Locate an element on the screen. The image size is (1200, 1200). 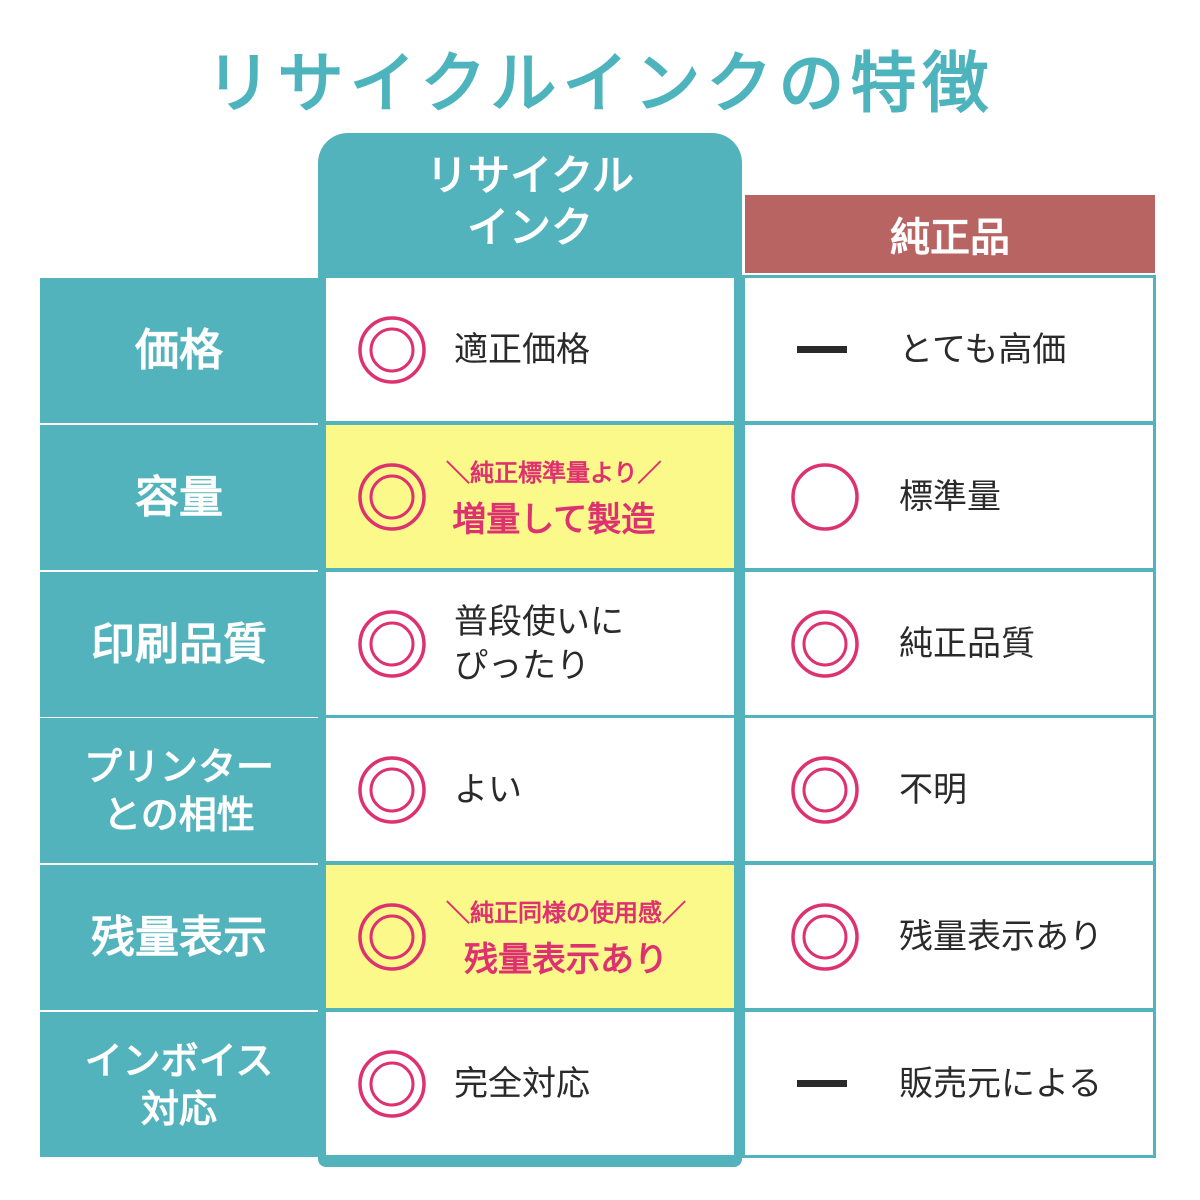
cell-text: 不明 is located at coordinates (933, 789).